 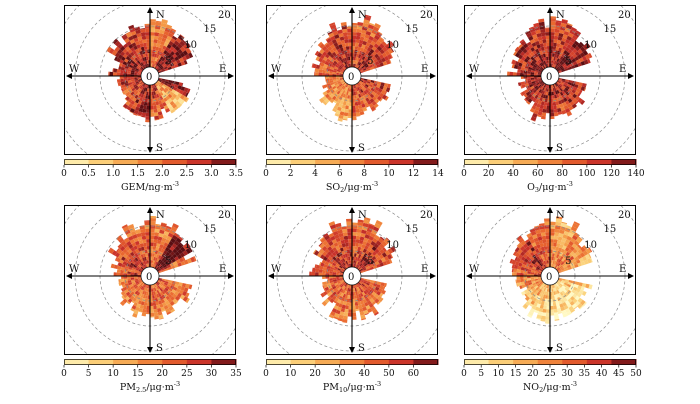 I want to click on colorbar-frame, so click(x=150, y=362).